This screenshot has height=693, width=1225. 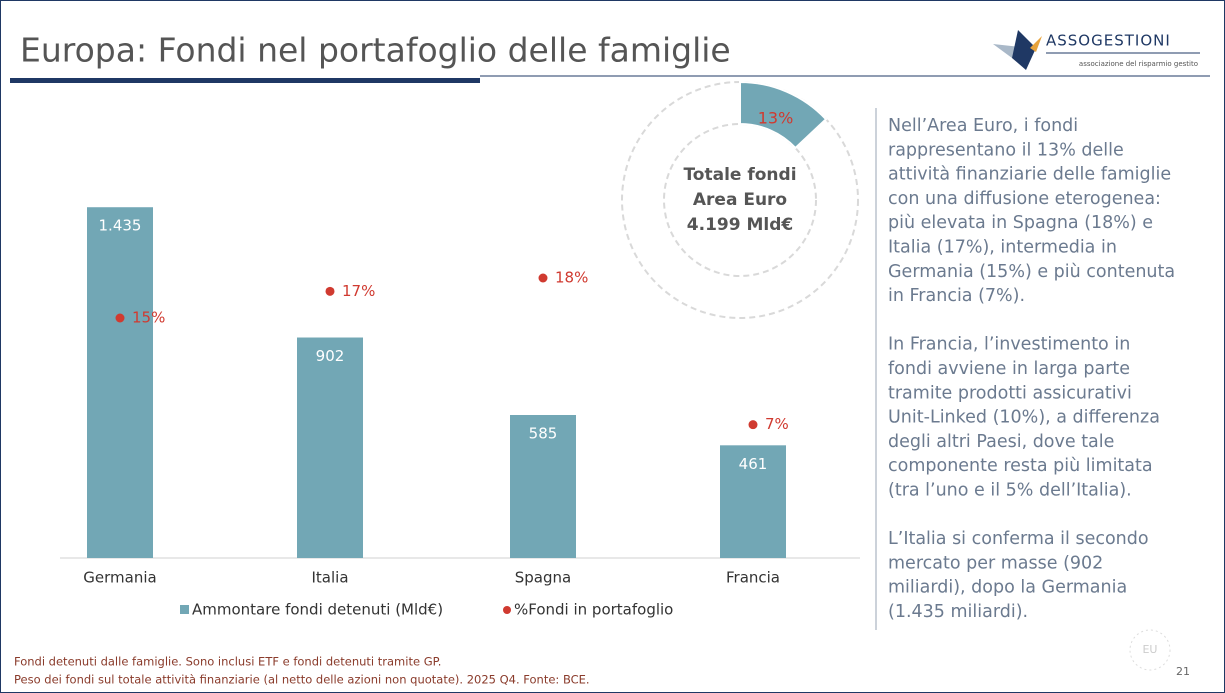 What do you see at coordinates (1010, 393) in the screenshot?
I see `side-text-line: tramite prodotti assicurativi` at bounding box center [1010, 393].